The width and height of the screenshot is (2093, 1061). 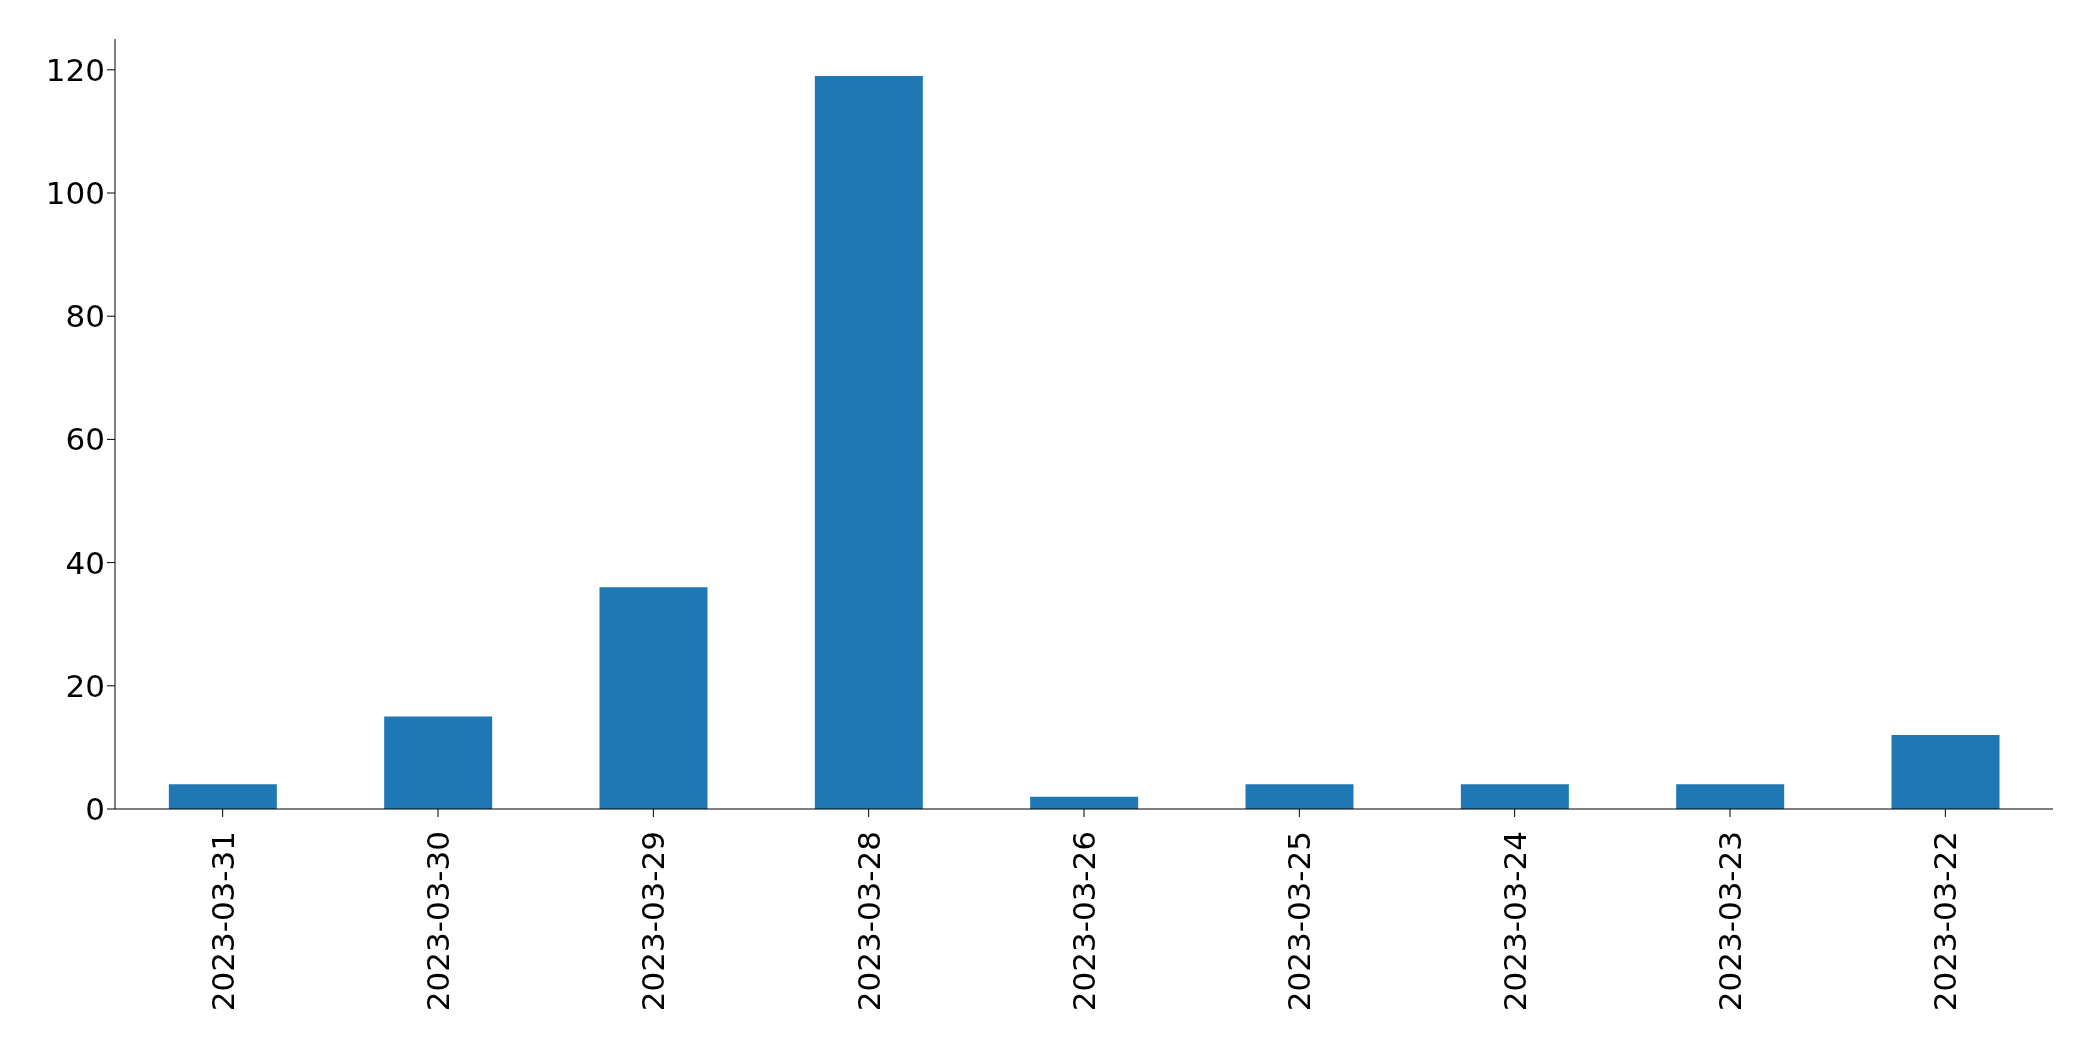 I want to click on x-tick-label: 2023-03-29, so click(x=653, y=921).